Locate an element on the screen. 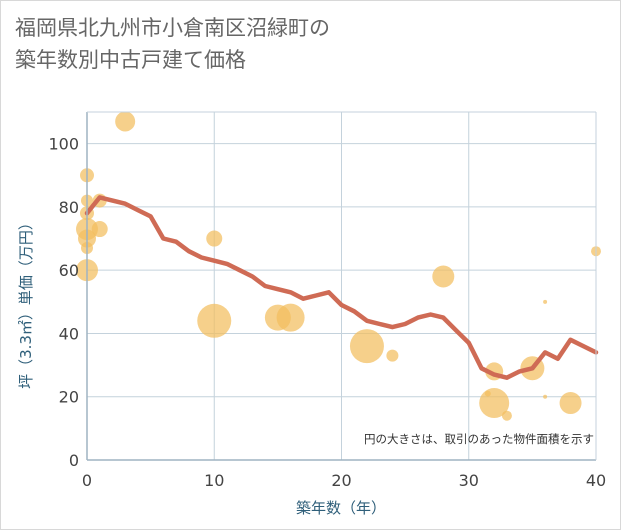  y-tick-label: 80 is located at coordinates (69, 207).